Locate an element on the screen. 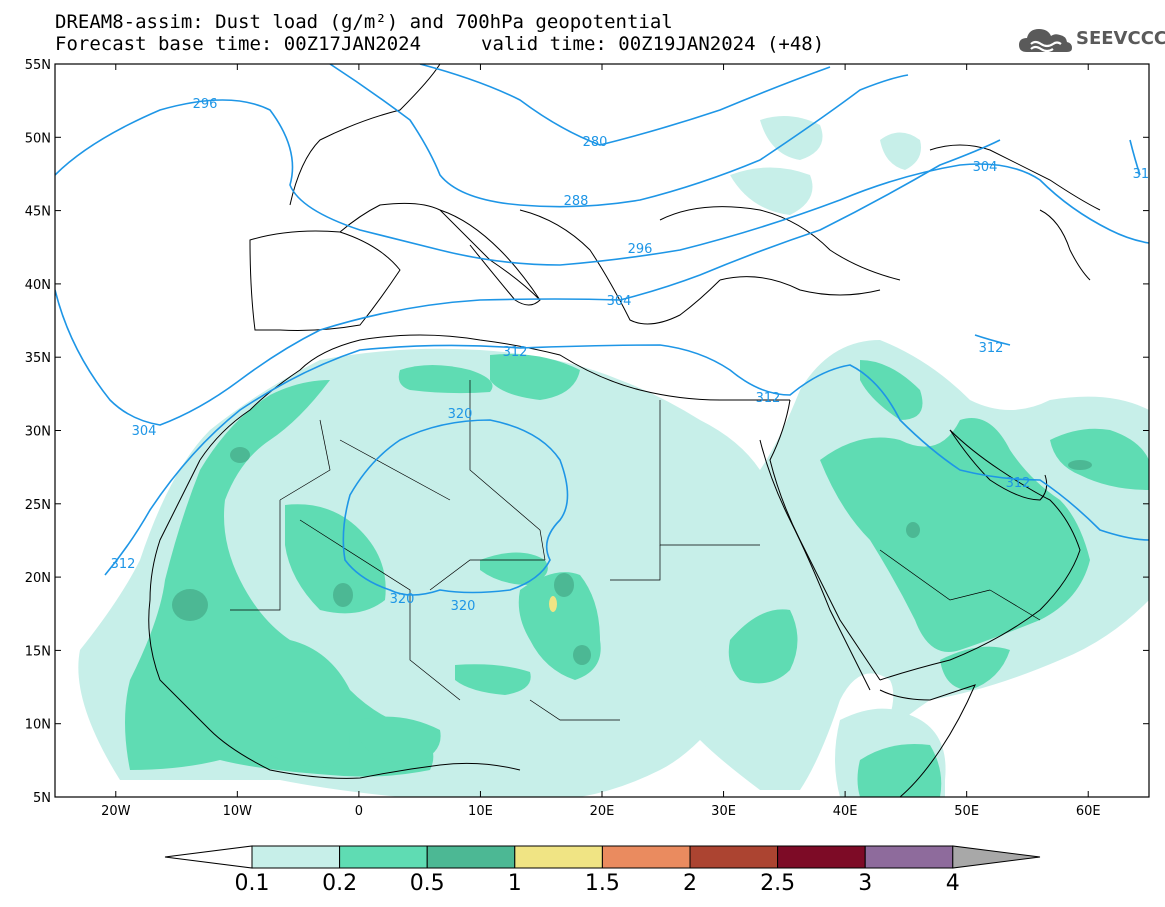 The height and width of the screenshot is (907, 1165). latitude-label: 20N is located at coordinates (38, 578).